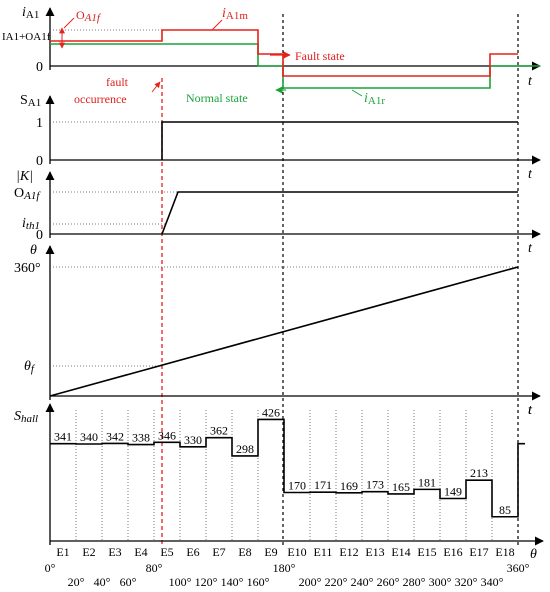 The image size is (550, 592). I want to click on hall-value-label: 362, so click(219, 431).